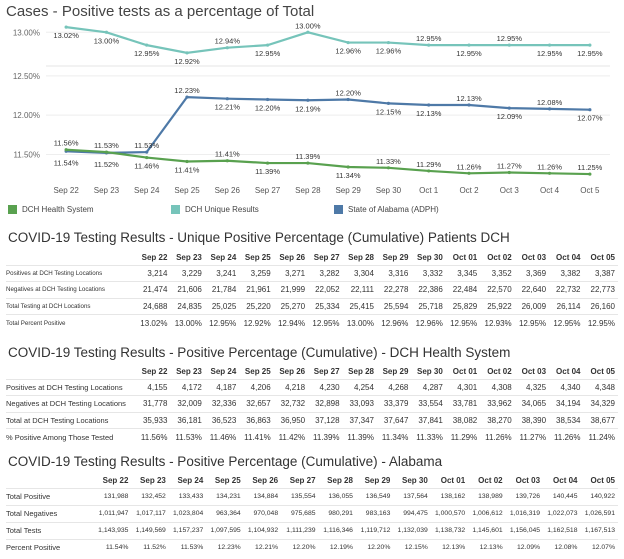 Image resolution: width=624 pixels, height=559 pixels. Describe the element at coordinates (325, 322) in the screenshot. I see `table-cell: 12.95%` at that location.